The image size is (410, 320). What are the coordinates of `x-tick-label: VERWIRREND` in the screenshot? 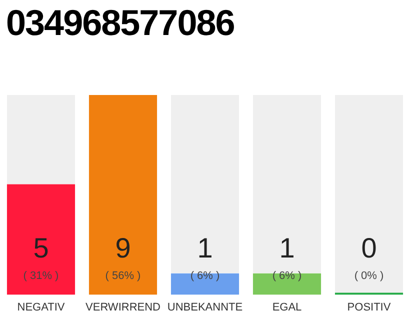 It's located at (123, 307).